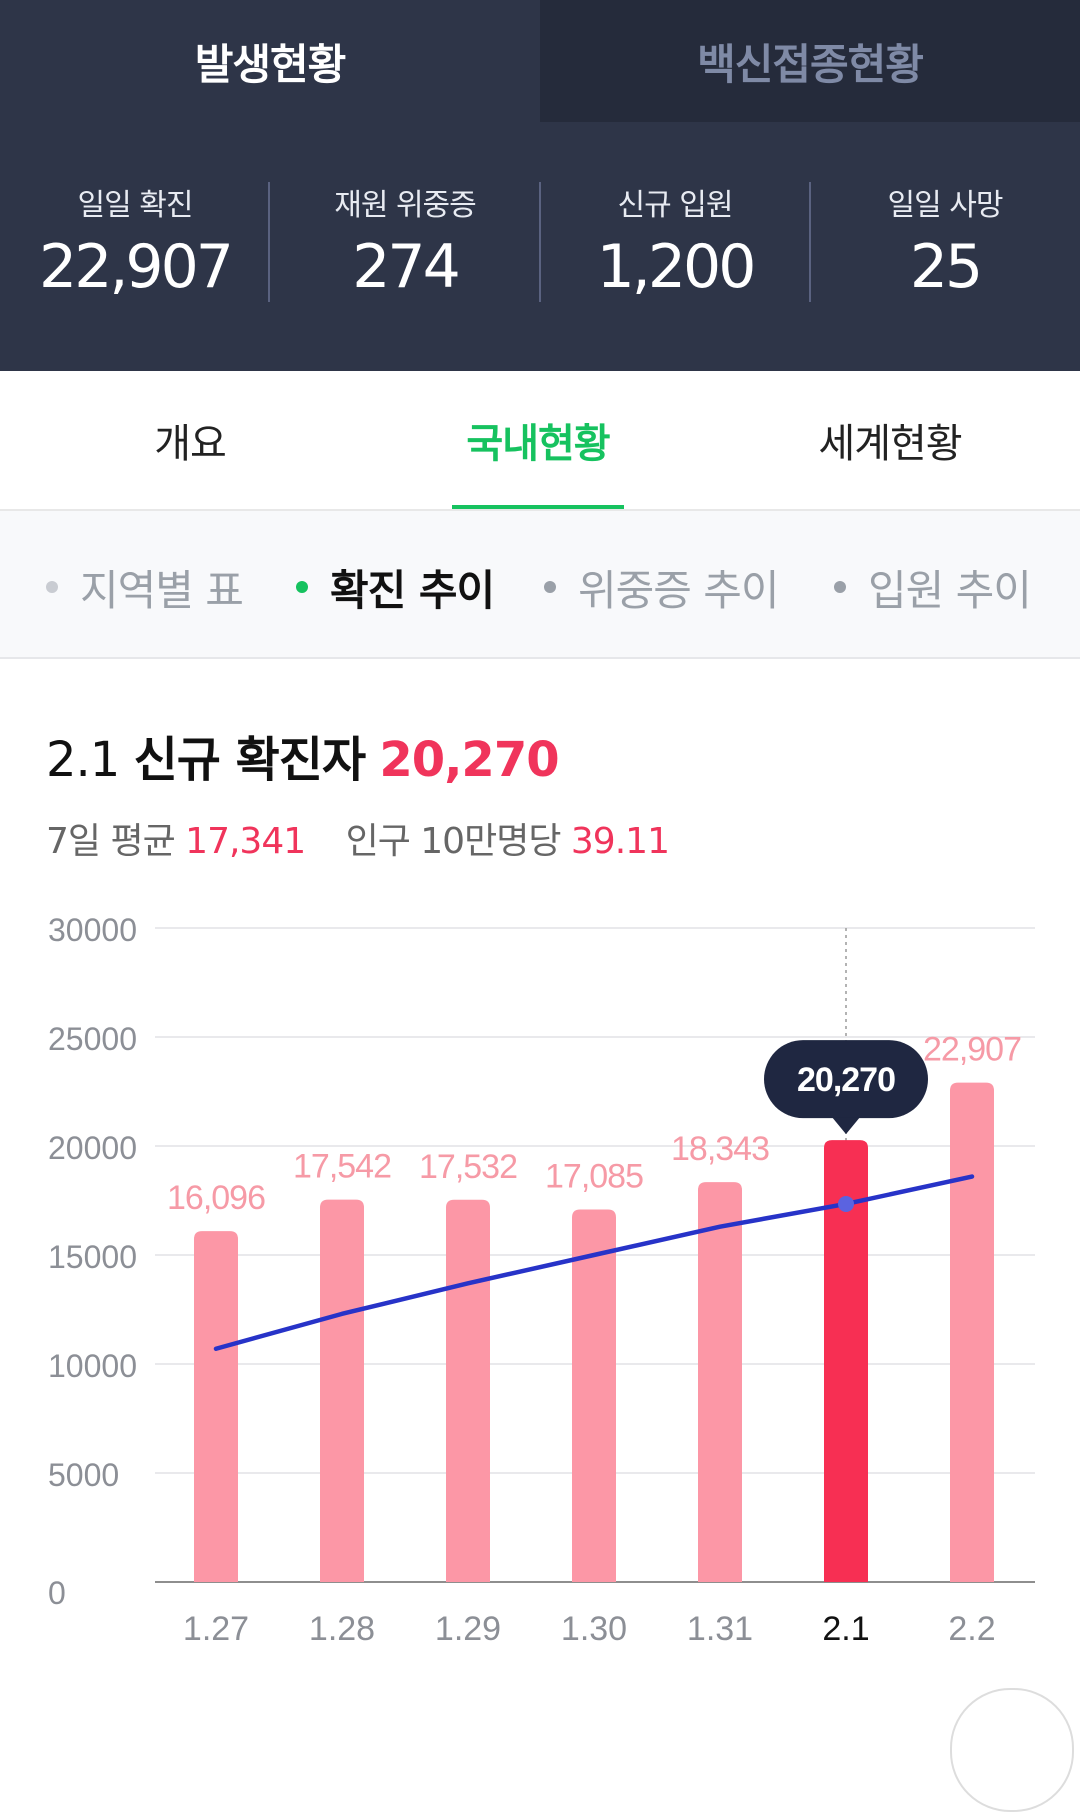  What do you see at coordinates (342, 1167) in the screenshot?
I see `data-label: 17,542` at bounding box center [342, 1167].